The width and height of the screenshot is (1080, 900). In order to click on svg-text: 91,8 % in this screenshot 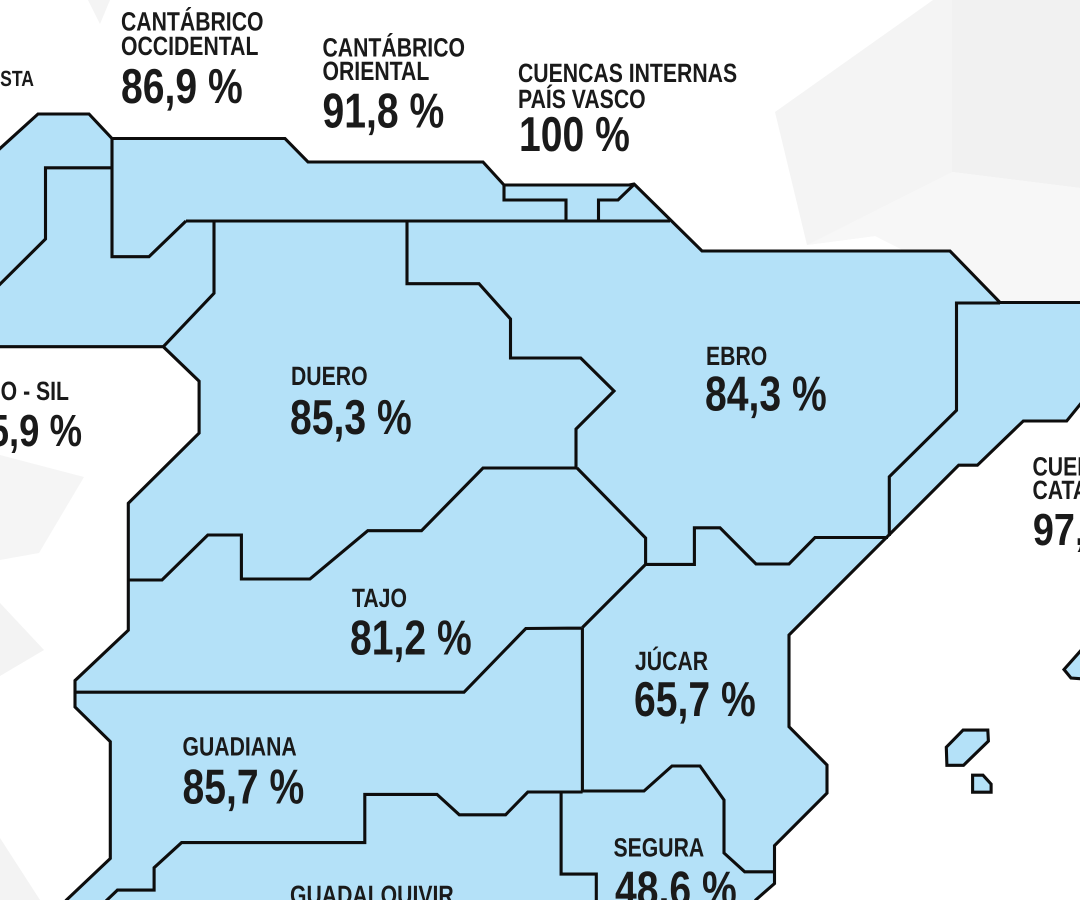, I will do `click(384, 112)`.